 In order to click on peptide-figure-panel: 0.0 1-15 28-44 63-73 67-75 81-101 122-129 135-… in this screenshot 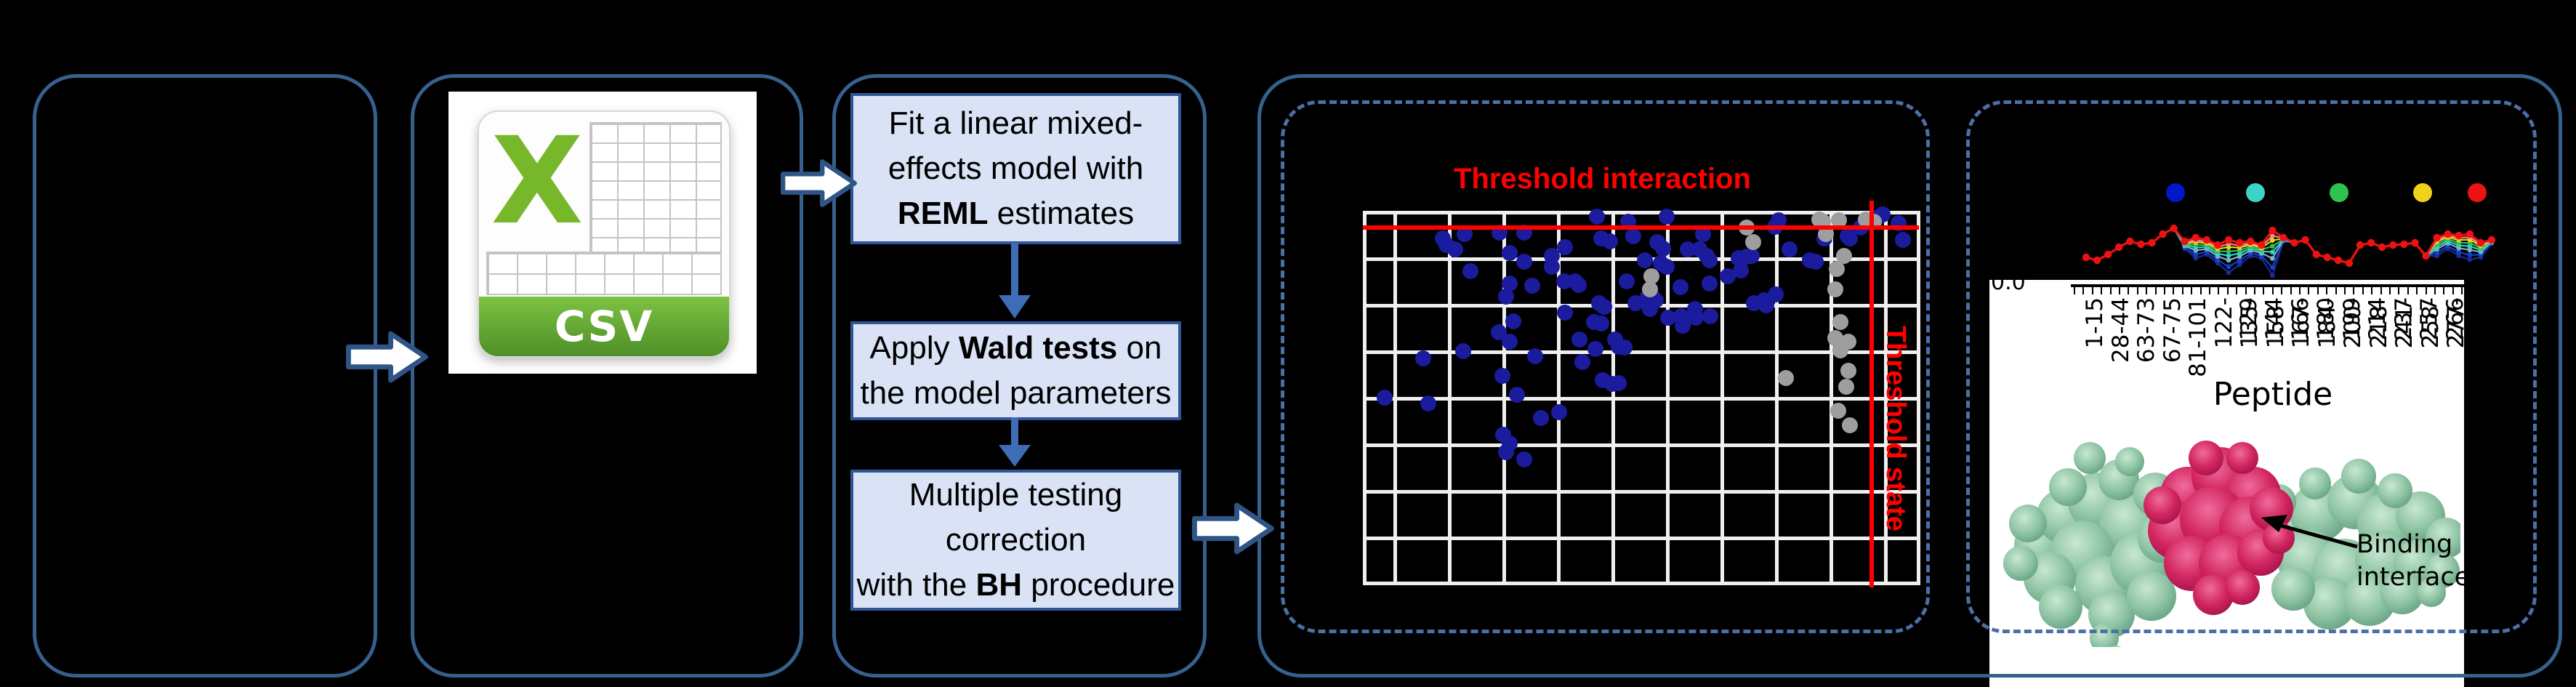, I will do `click(2226, 483)`.